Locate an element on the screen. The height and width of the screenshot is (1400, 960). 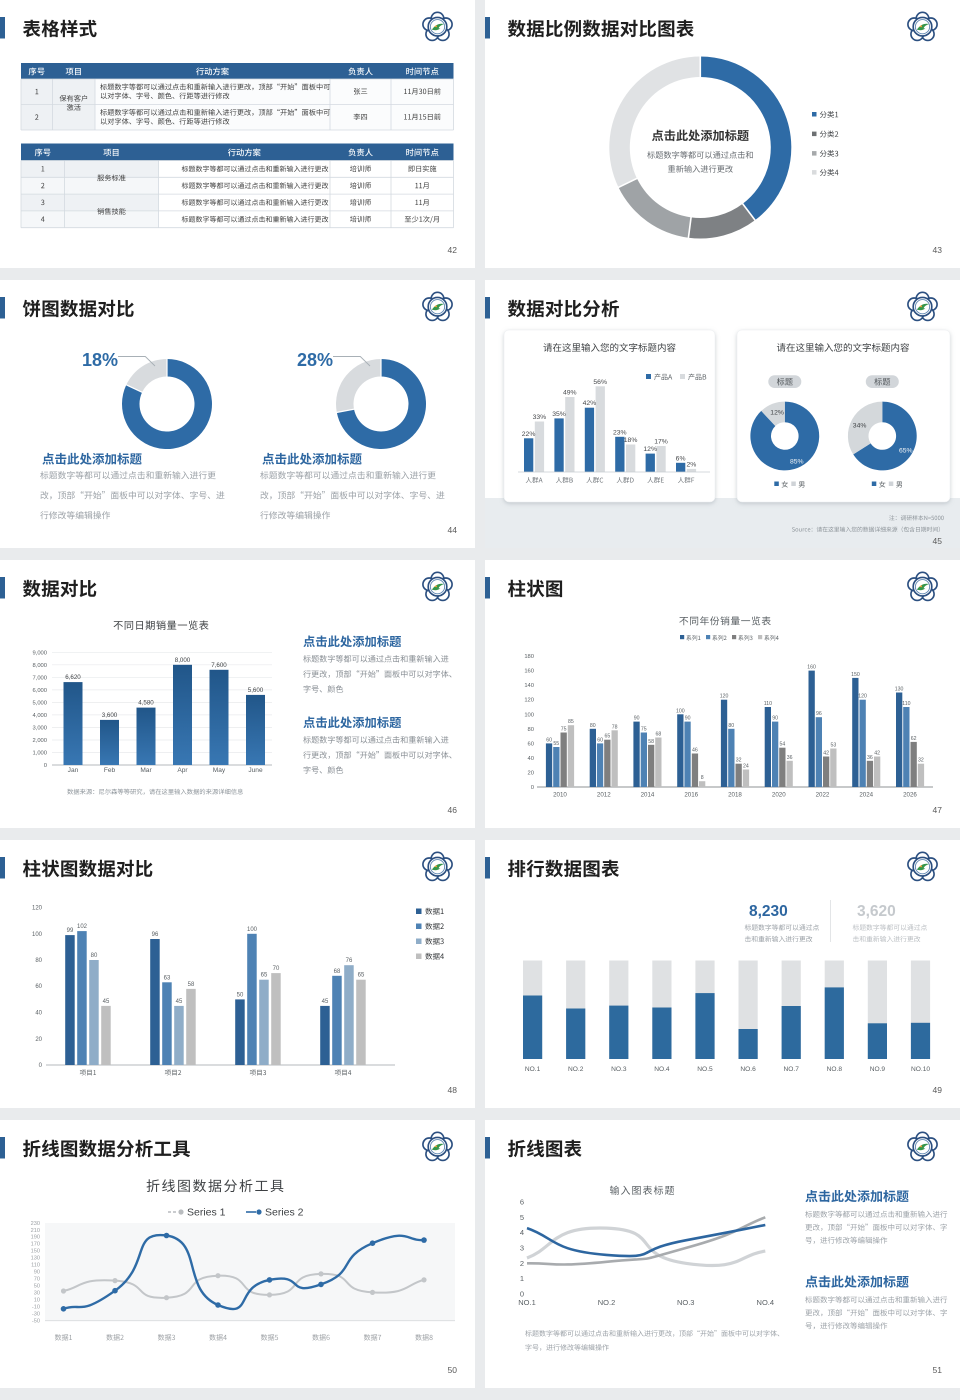
svg-text: 170 is located at coordinates (35, 1245).